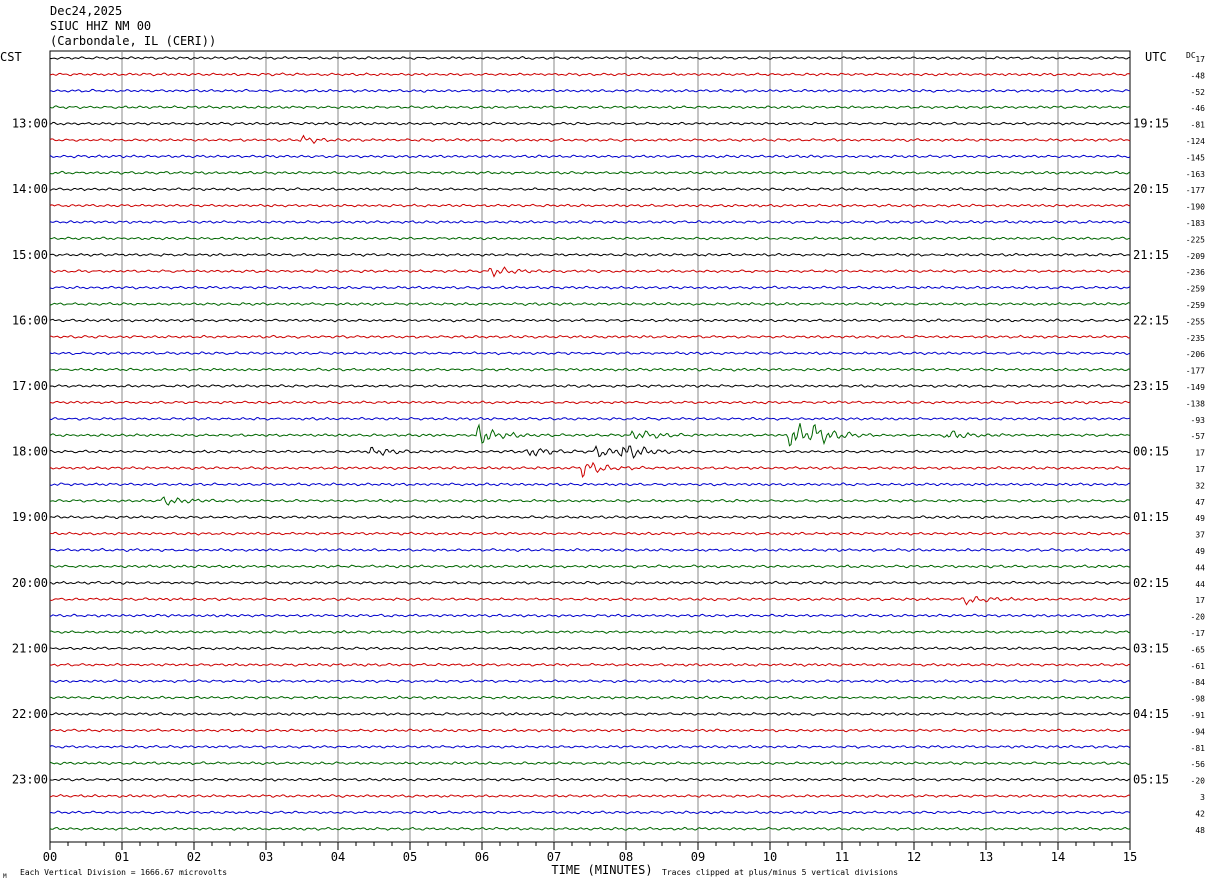  What do you see at coordinates (86, 11) in the screenshot?
I see `record-date: Dec24,2025` at bounding box center [86, 11].